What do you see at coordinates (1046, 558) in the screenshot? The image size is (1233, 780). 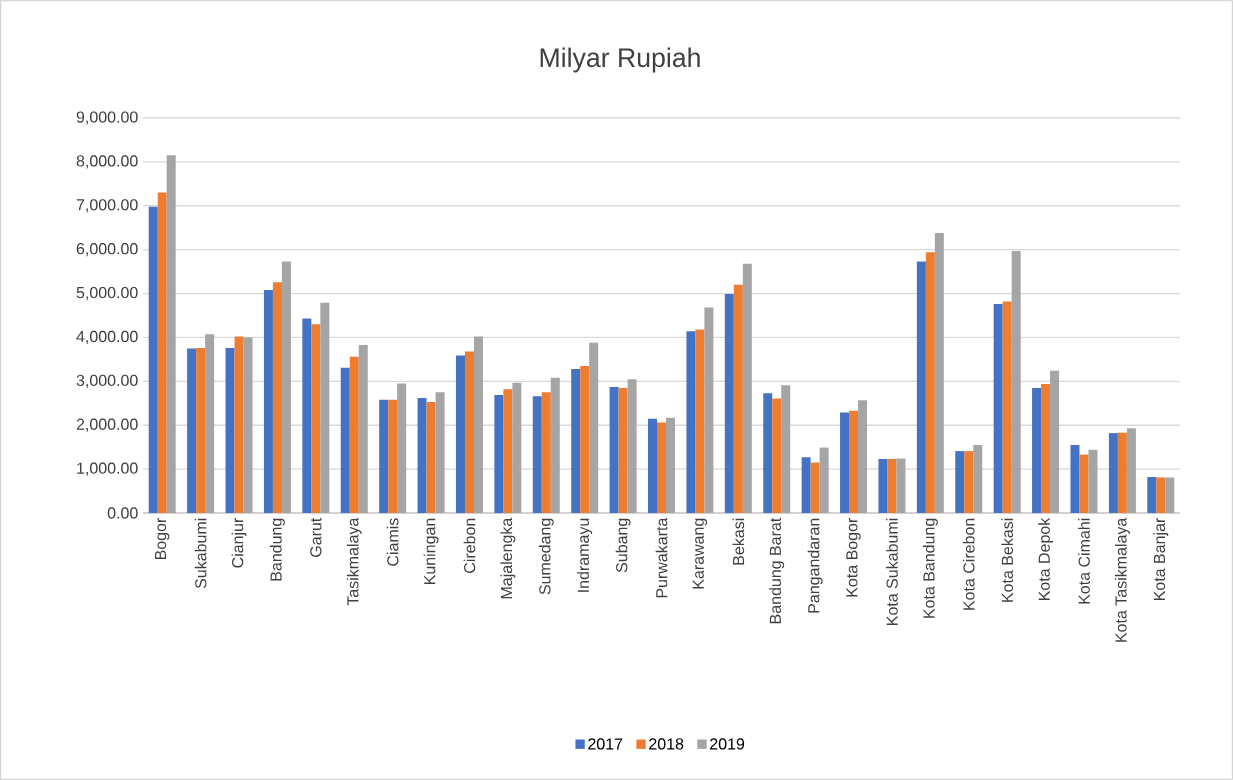 I see `x-tick-label: Kota Depok` at bounding box center [1046, 558].